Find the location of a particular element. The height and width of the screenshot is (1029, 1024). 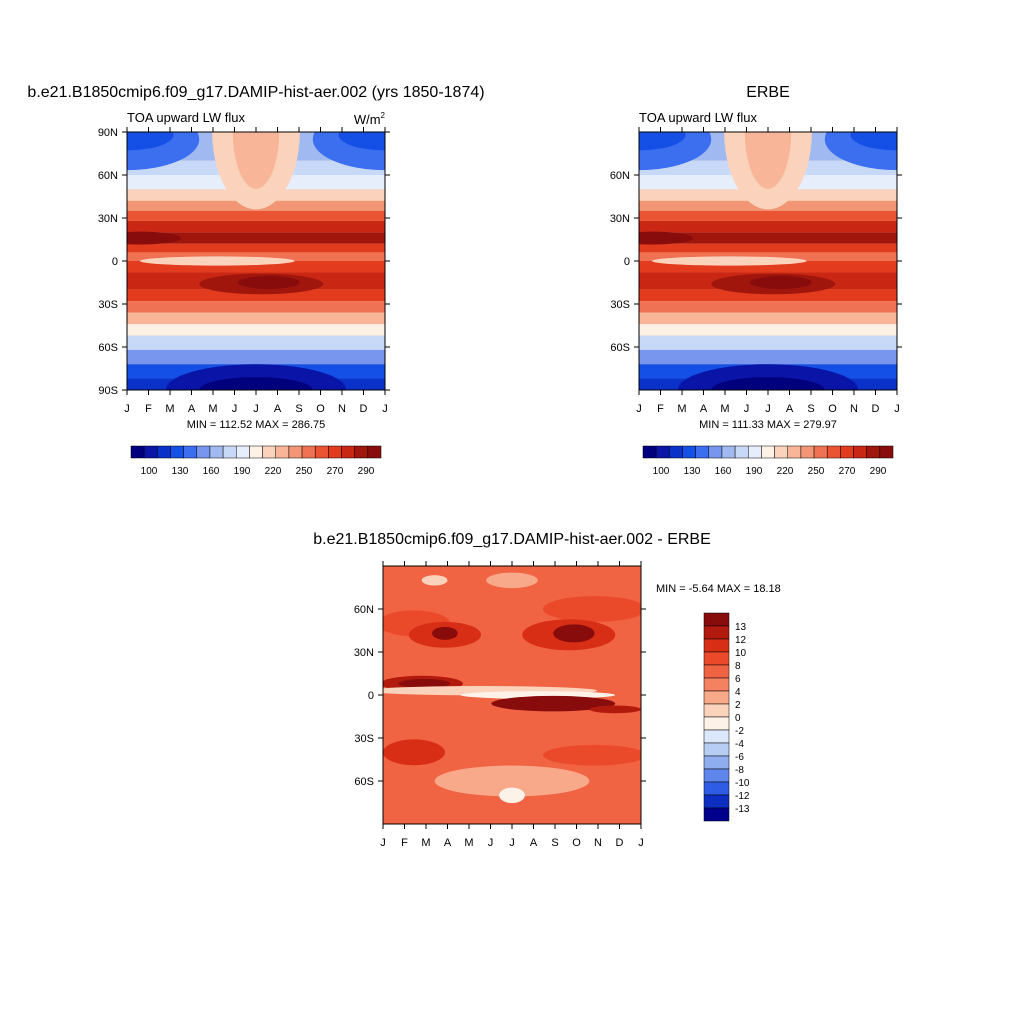

y-tick-label: 30S is located at coordinates (108, 305).